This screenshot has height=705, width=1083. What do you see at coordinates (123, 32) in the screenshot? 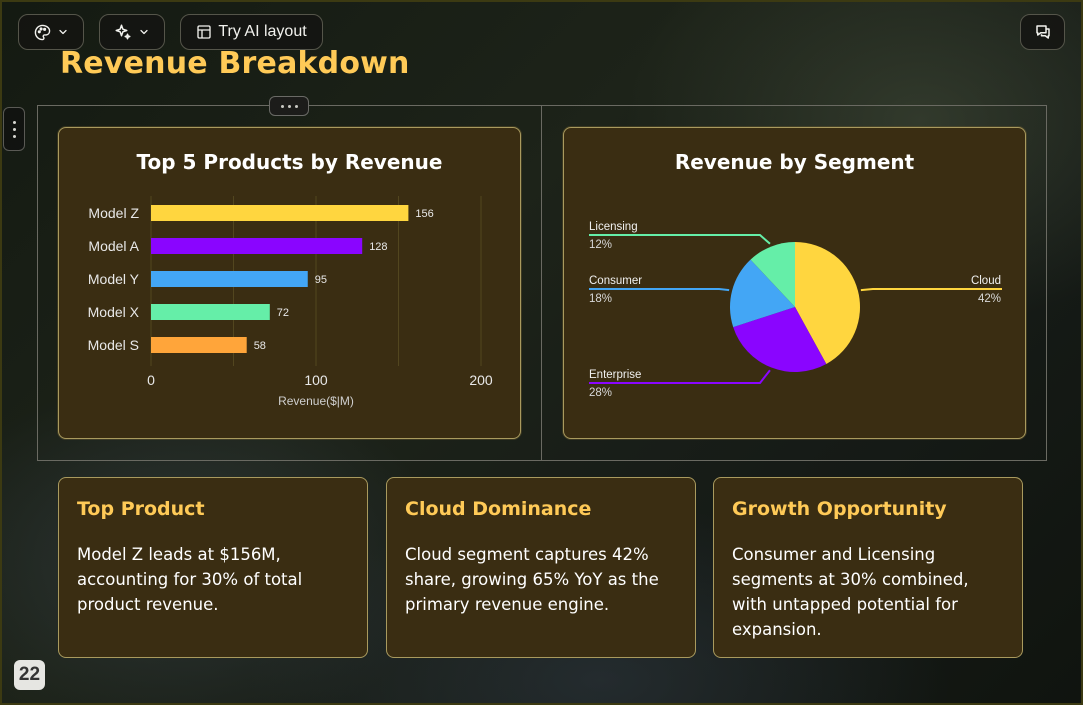
I see `sparkles-icon` at bounding box center [123, 32].